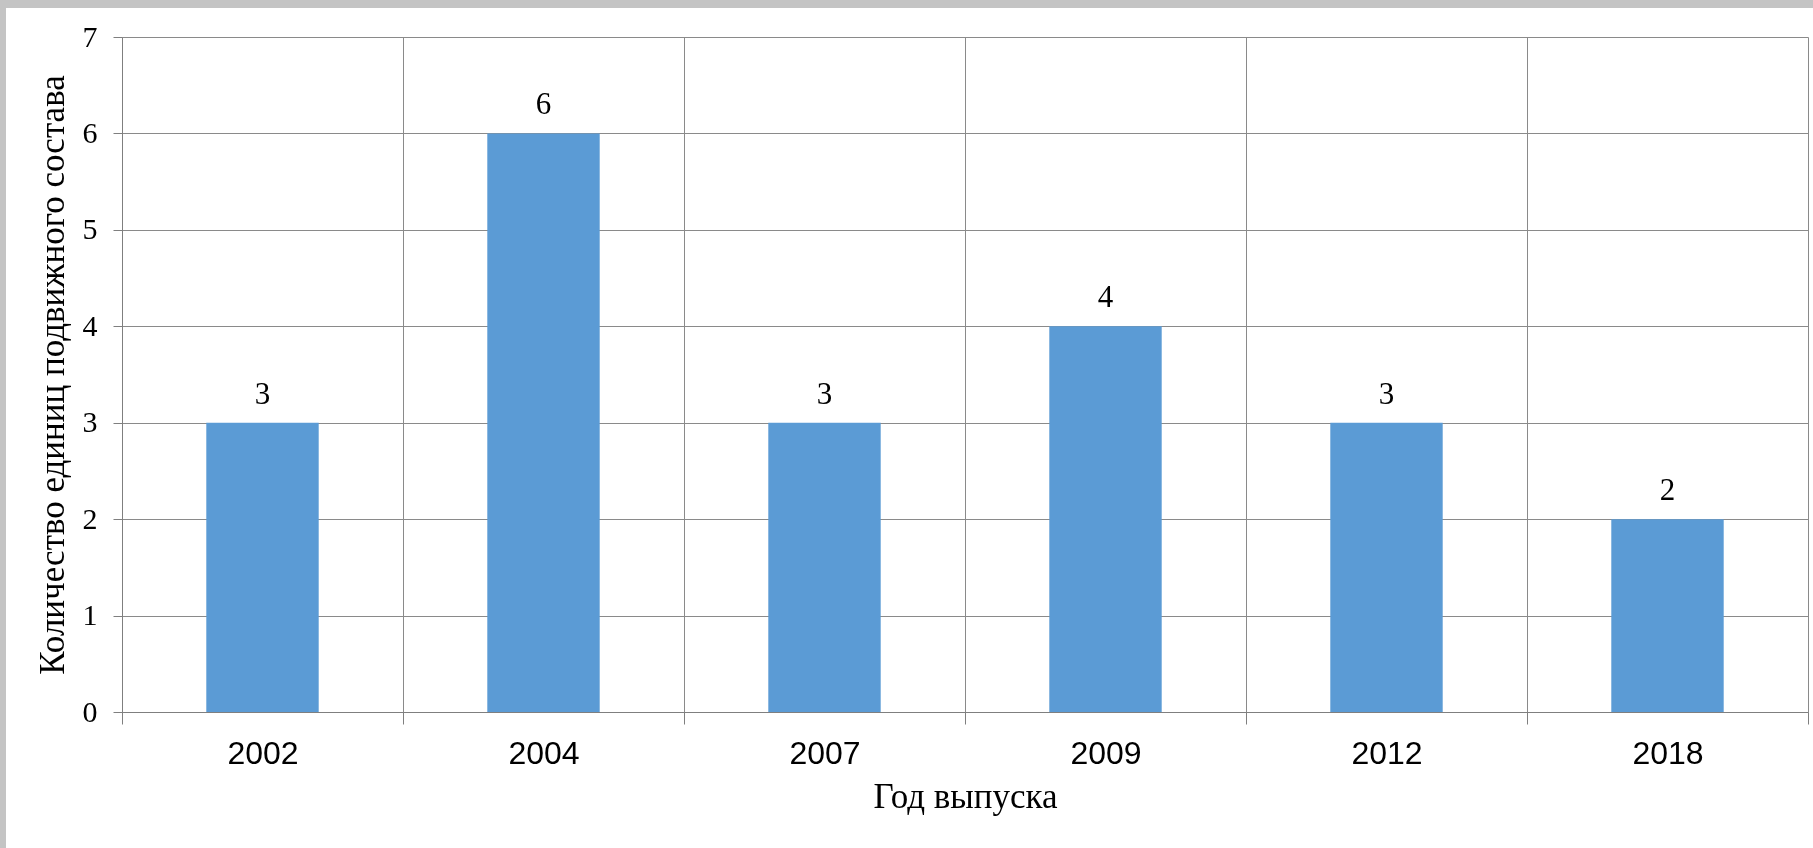  I want to click on y-tick-label: 3, so click(90, 422).